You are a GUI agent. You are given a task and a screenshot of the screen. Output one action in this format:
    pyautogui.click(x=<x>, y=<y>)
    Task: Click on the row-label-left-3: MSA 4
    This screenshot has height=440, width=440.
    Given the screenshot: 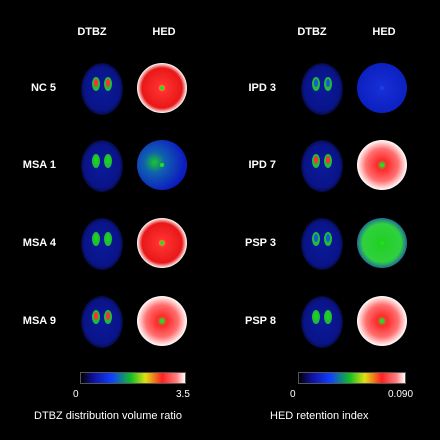 What is the action you would take?
    pyautogui.click(x=39, y=243)
    